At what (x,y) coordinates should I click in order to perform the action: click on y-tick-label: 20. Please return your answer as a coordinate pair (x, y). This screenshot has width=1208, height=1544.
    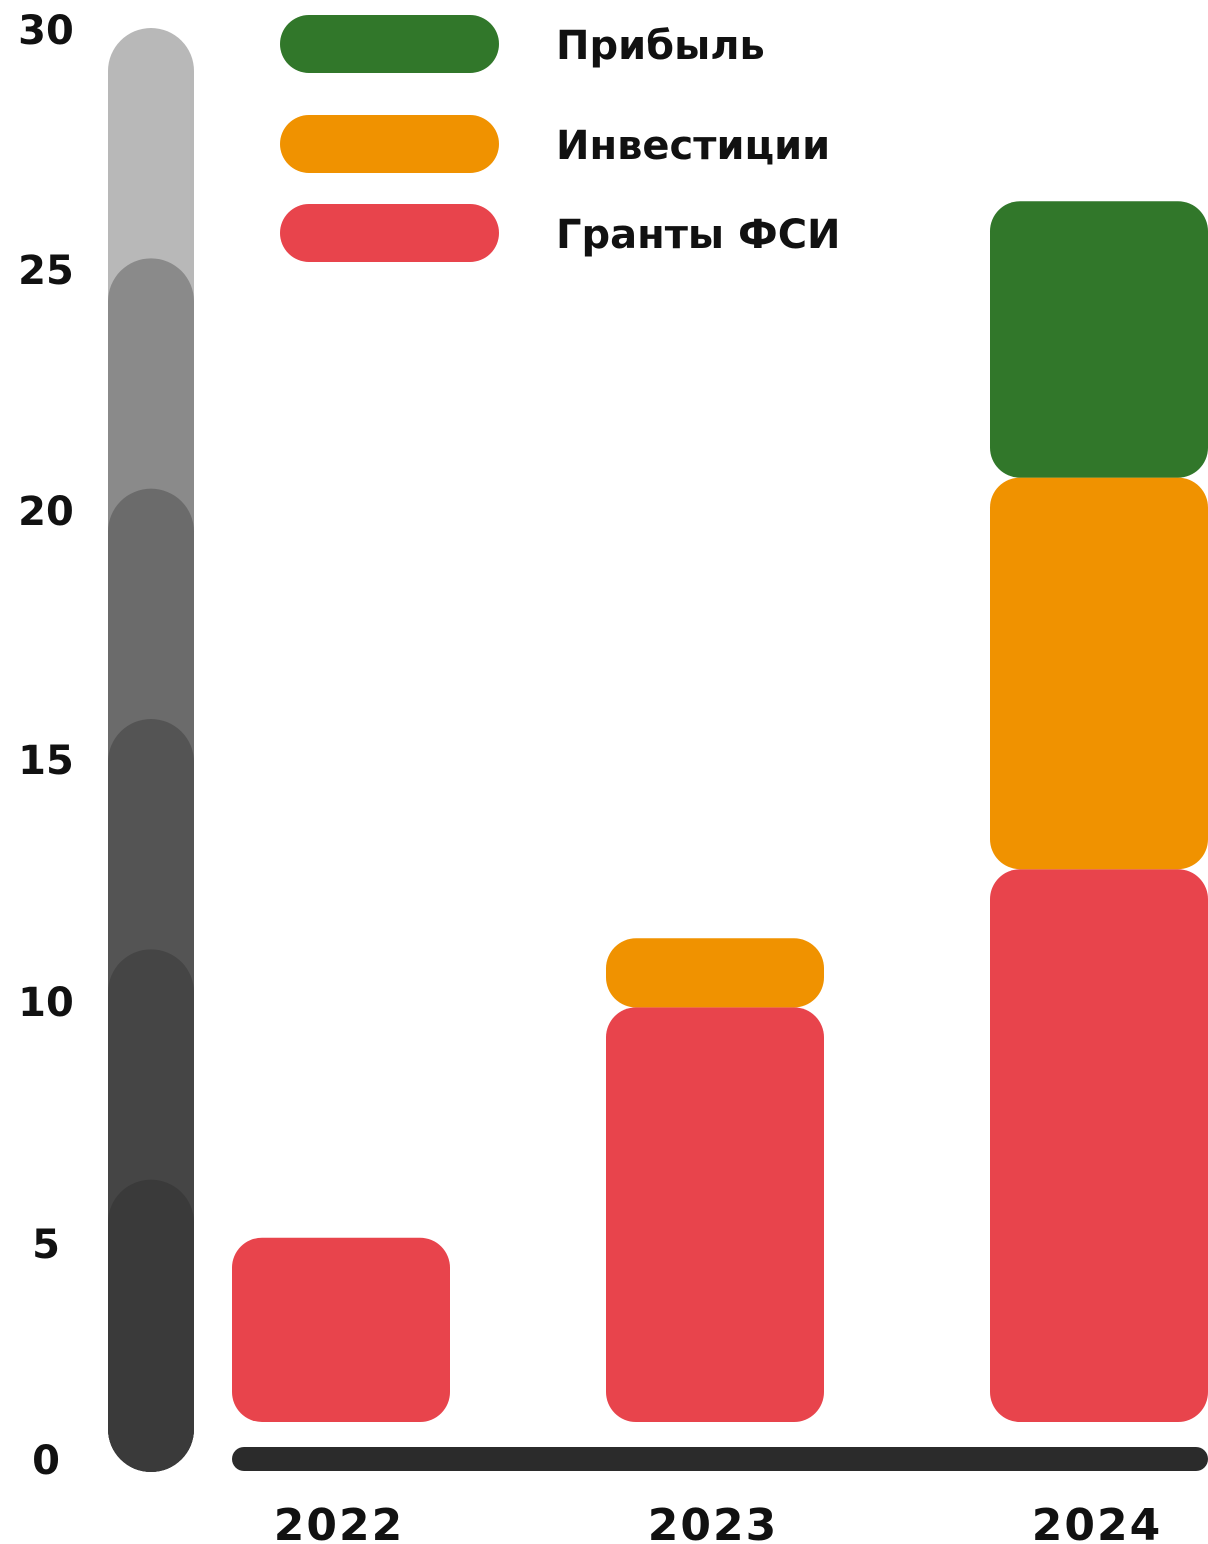
    Looking at the image, I should click on (46, 512).